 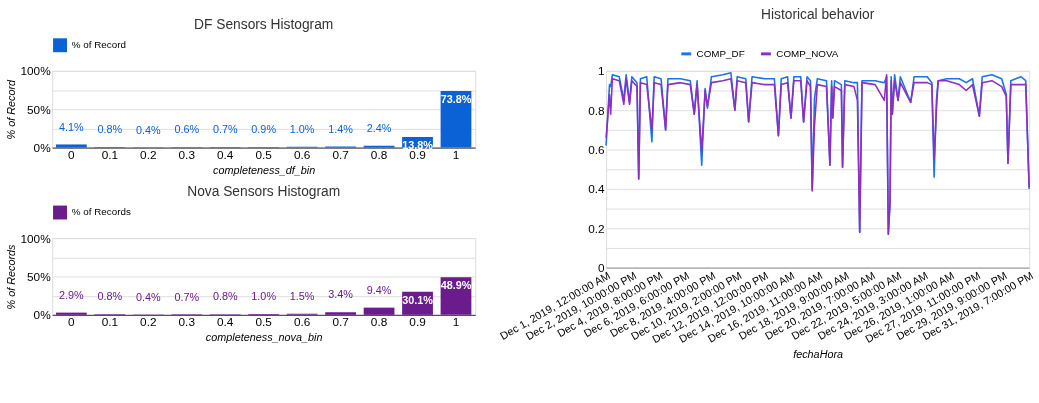 What do you see at coordinates (302, 295) in the screenshot?
I see `data-label: 1.5%` at bounding box center [302, 295].